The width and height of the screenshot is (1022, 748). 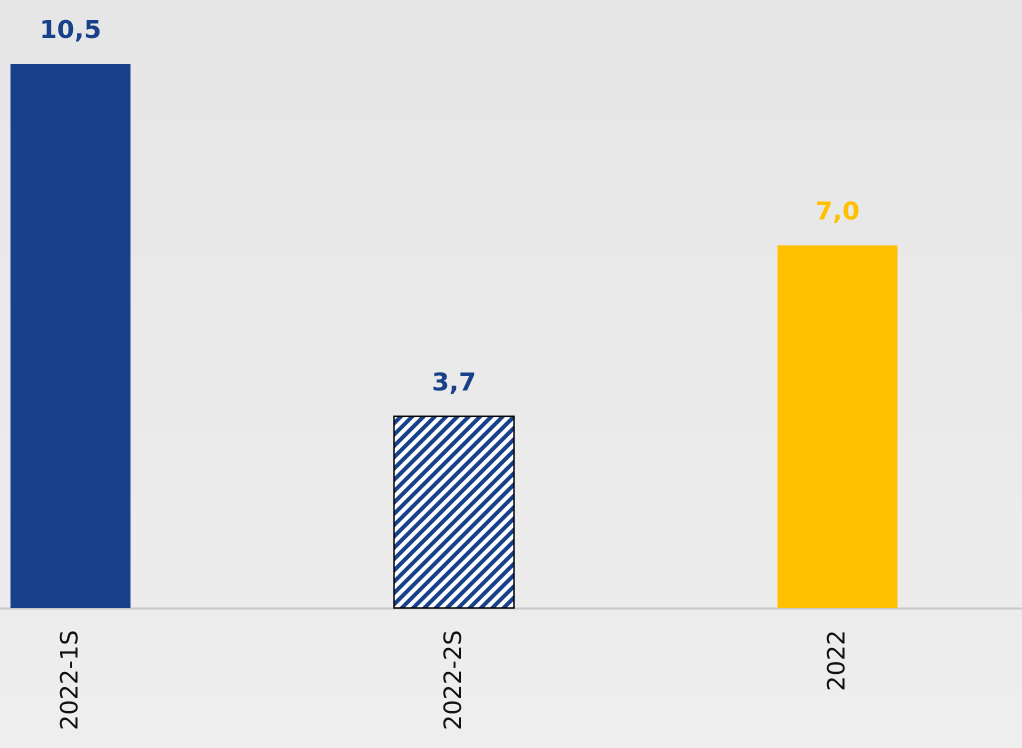 What do you see at coordinates (837, 660) in the screenshot?
I see `x-tick-label: 2022` at bounding box center [837, 660].